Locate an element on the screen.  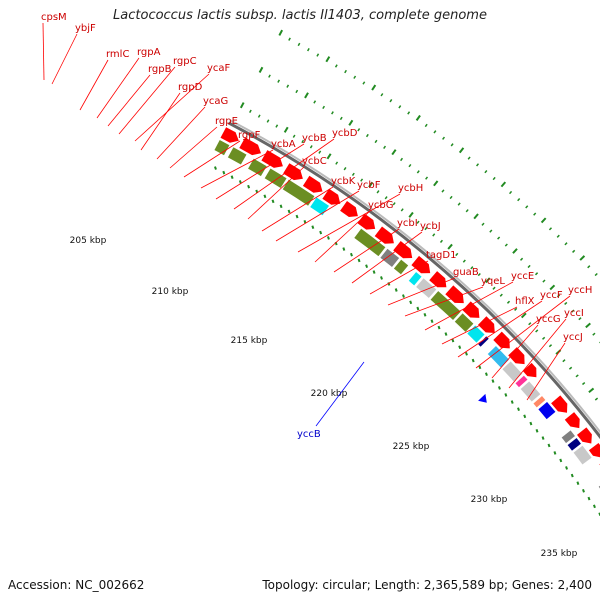
gene-label-ycbG: ycbG is located at coordinates (381, 205).